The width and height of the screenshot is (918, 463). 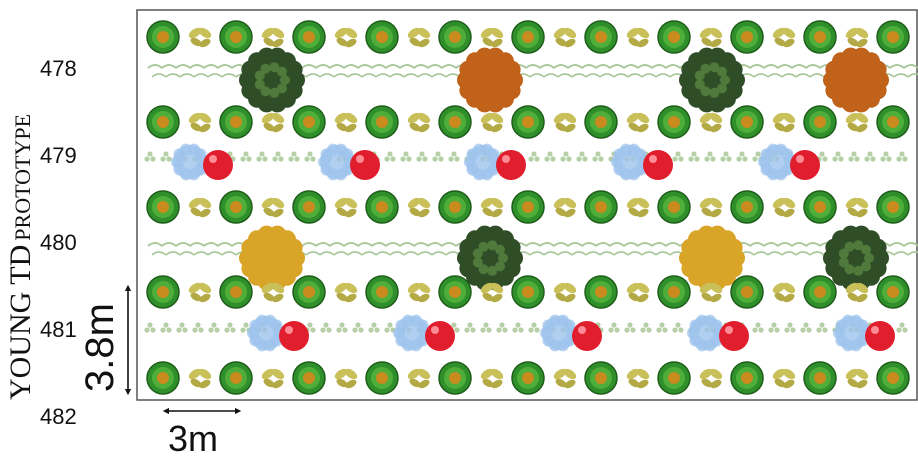 I want to click on row-label-482: 482, so click(x=58, y=416).